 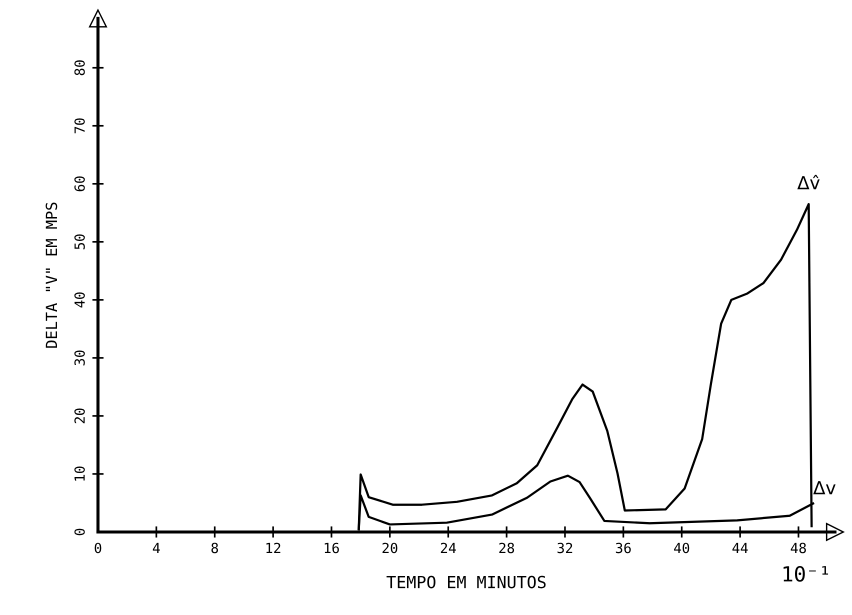 I want to click on x-axis-title: TEMPO EM MINUTOS, so click(x=466, y=582).